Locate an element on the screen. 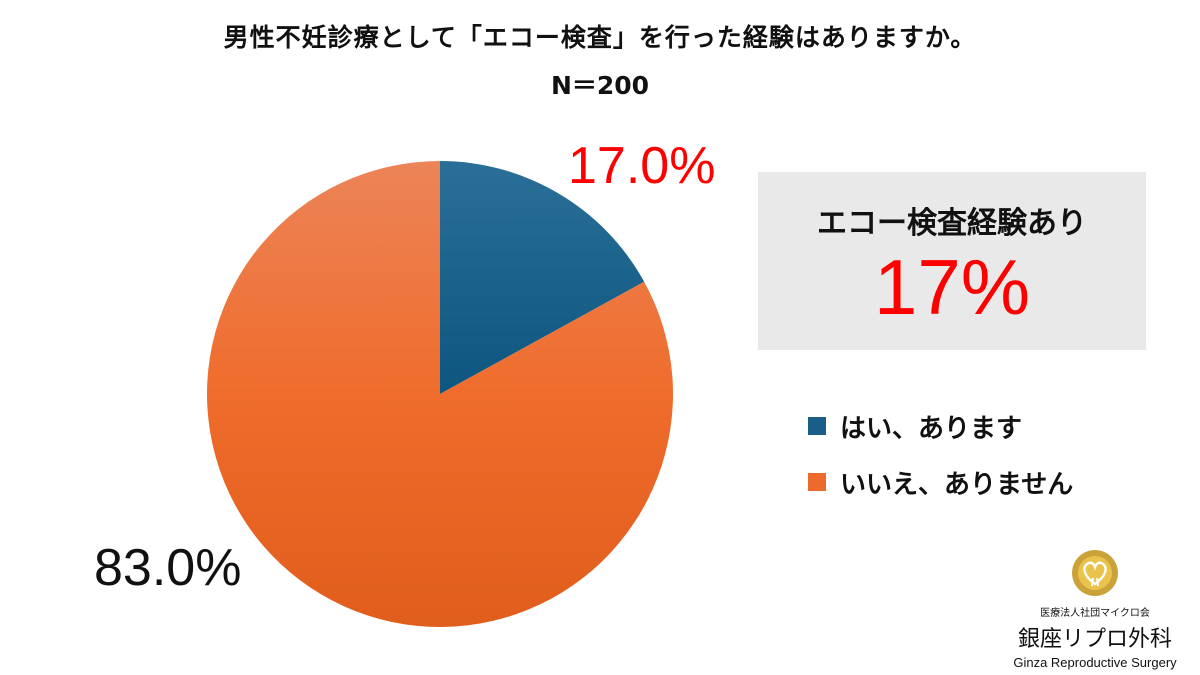  legend-item-no: いいえ、ありません is located at coordinates (940, 482).